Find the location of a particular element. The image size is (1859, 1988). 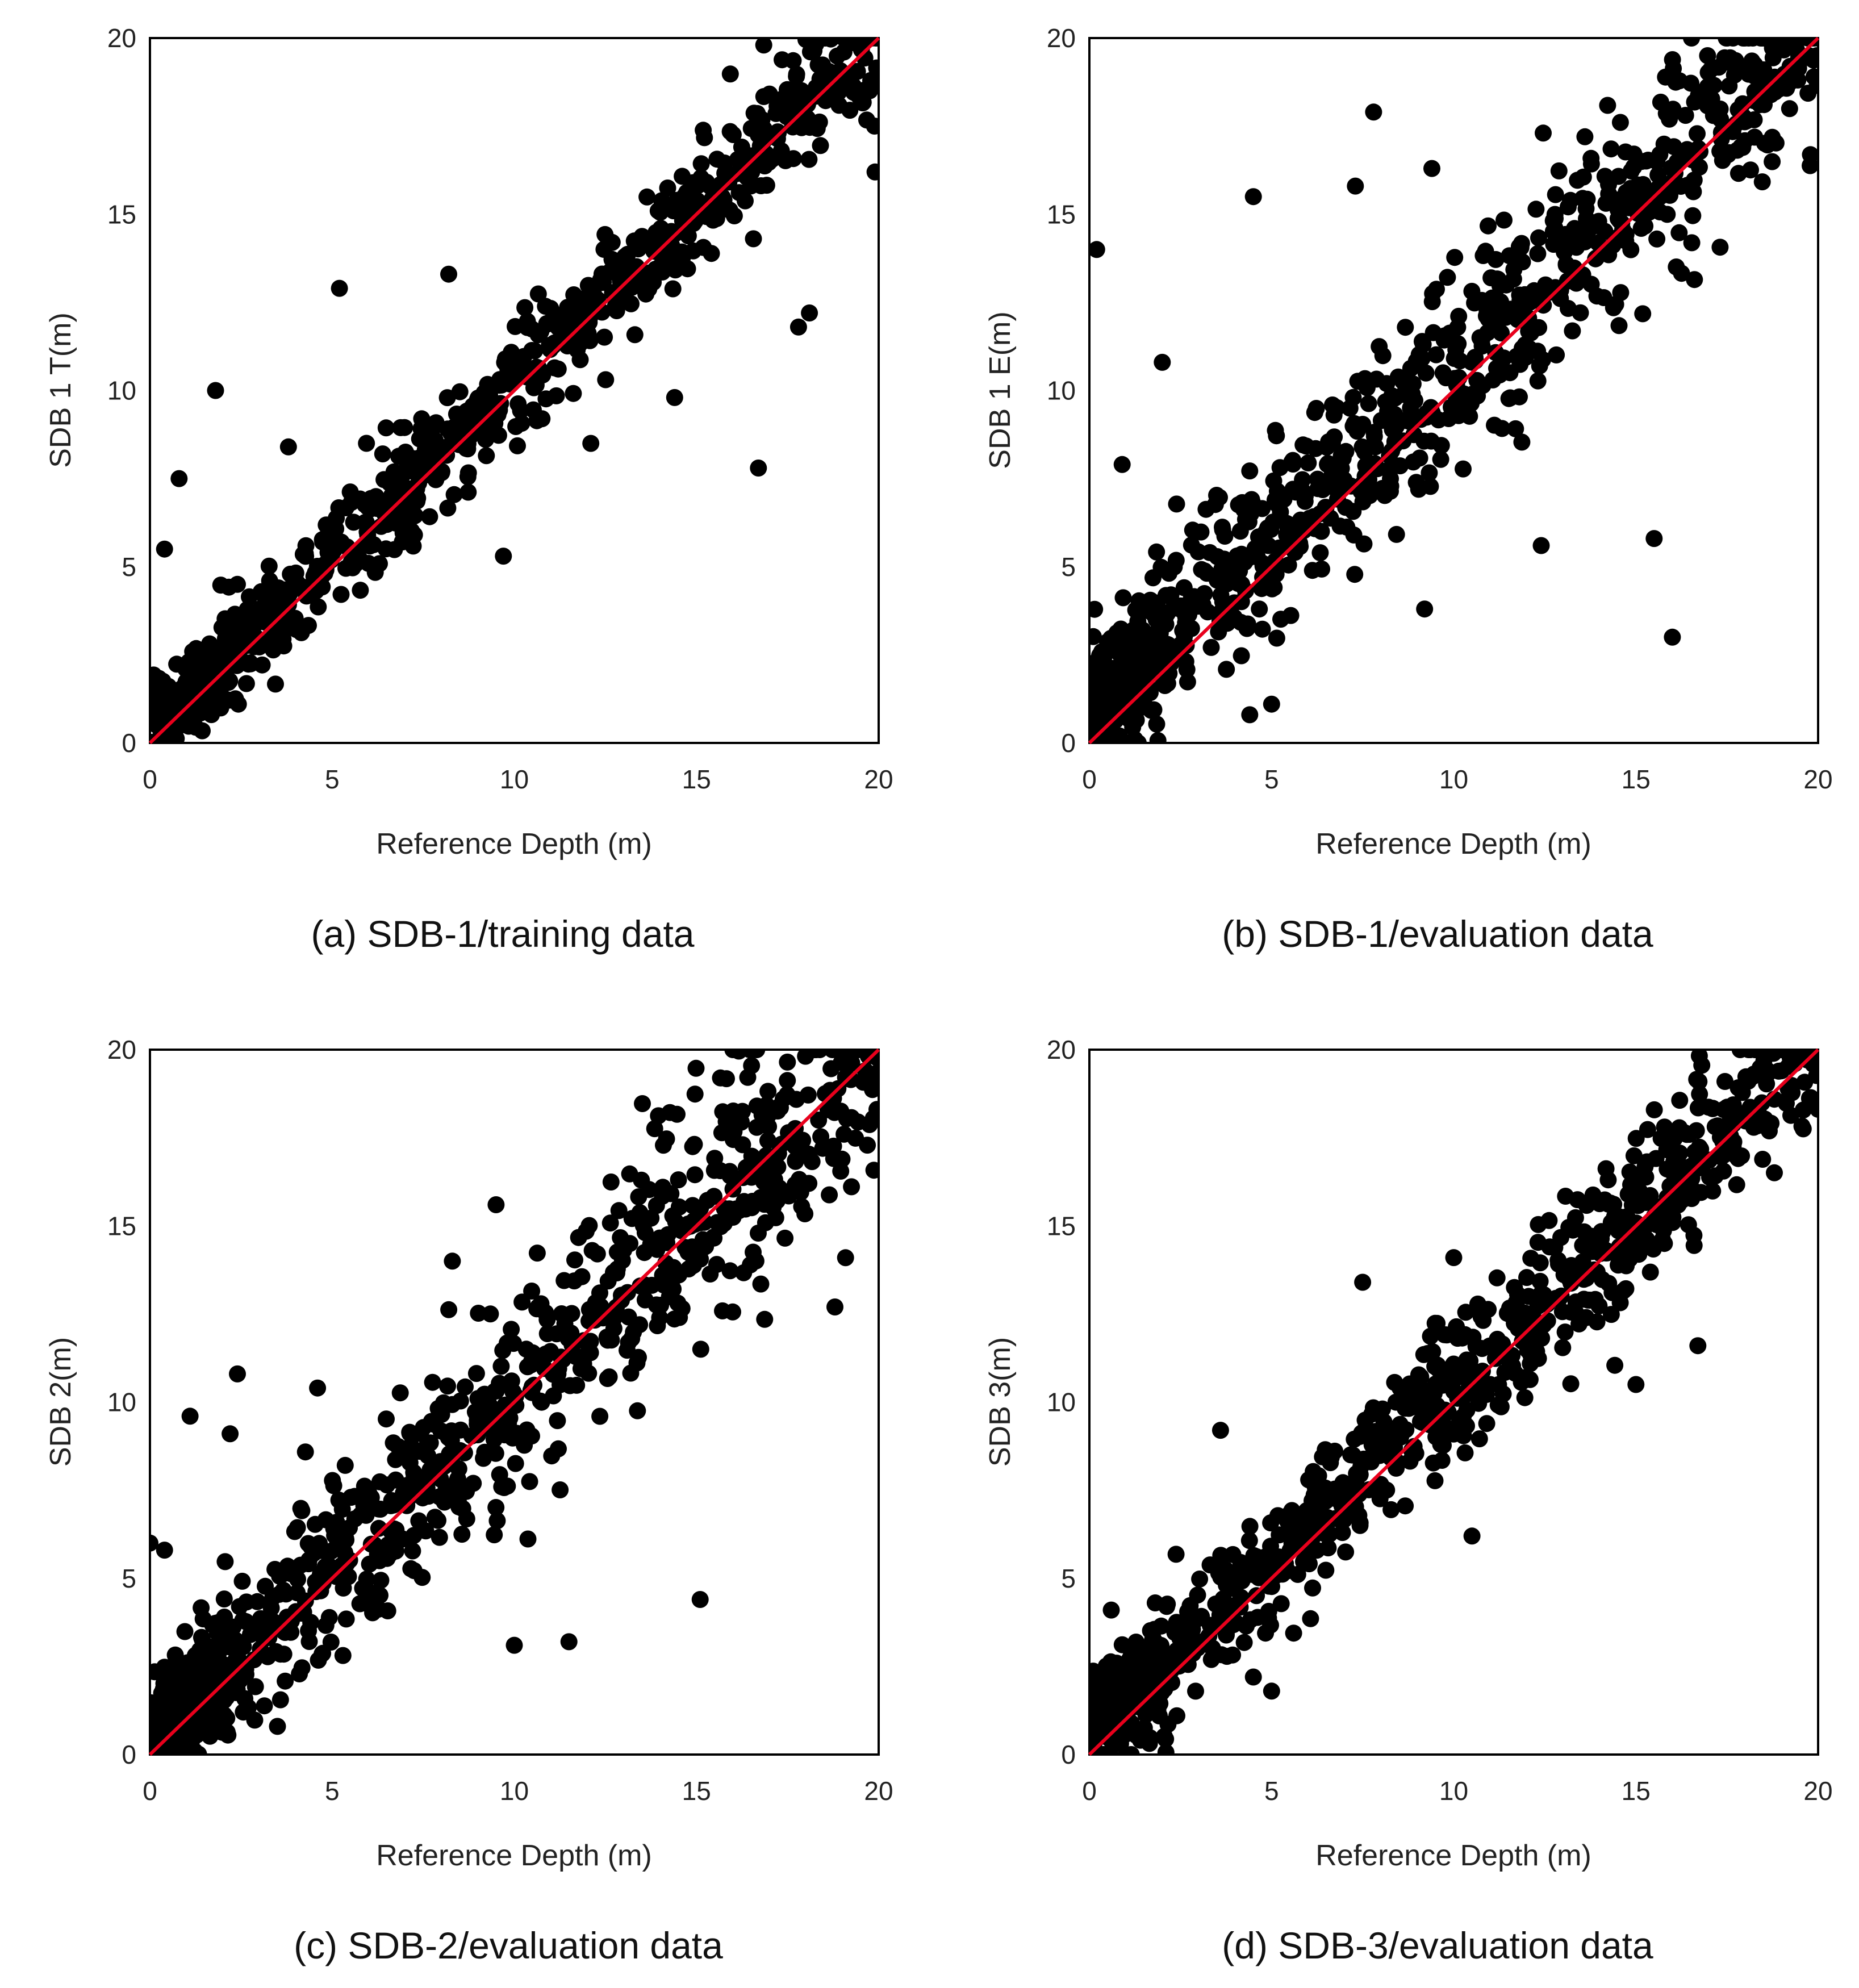

reference-line is located at coordinates (514, 1402).